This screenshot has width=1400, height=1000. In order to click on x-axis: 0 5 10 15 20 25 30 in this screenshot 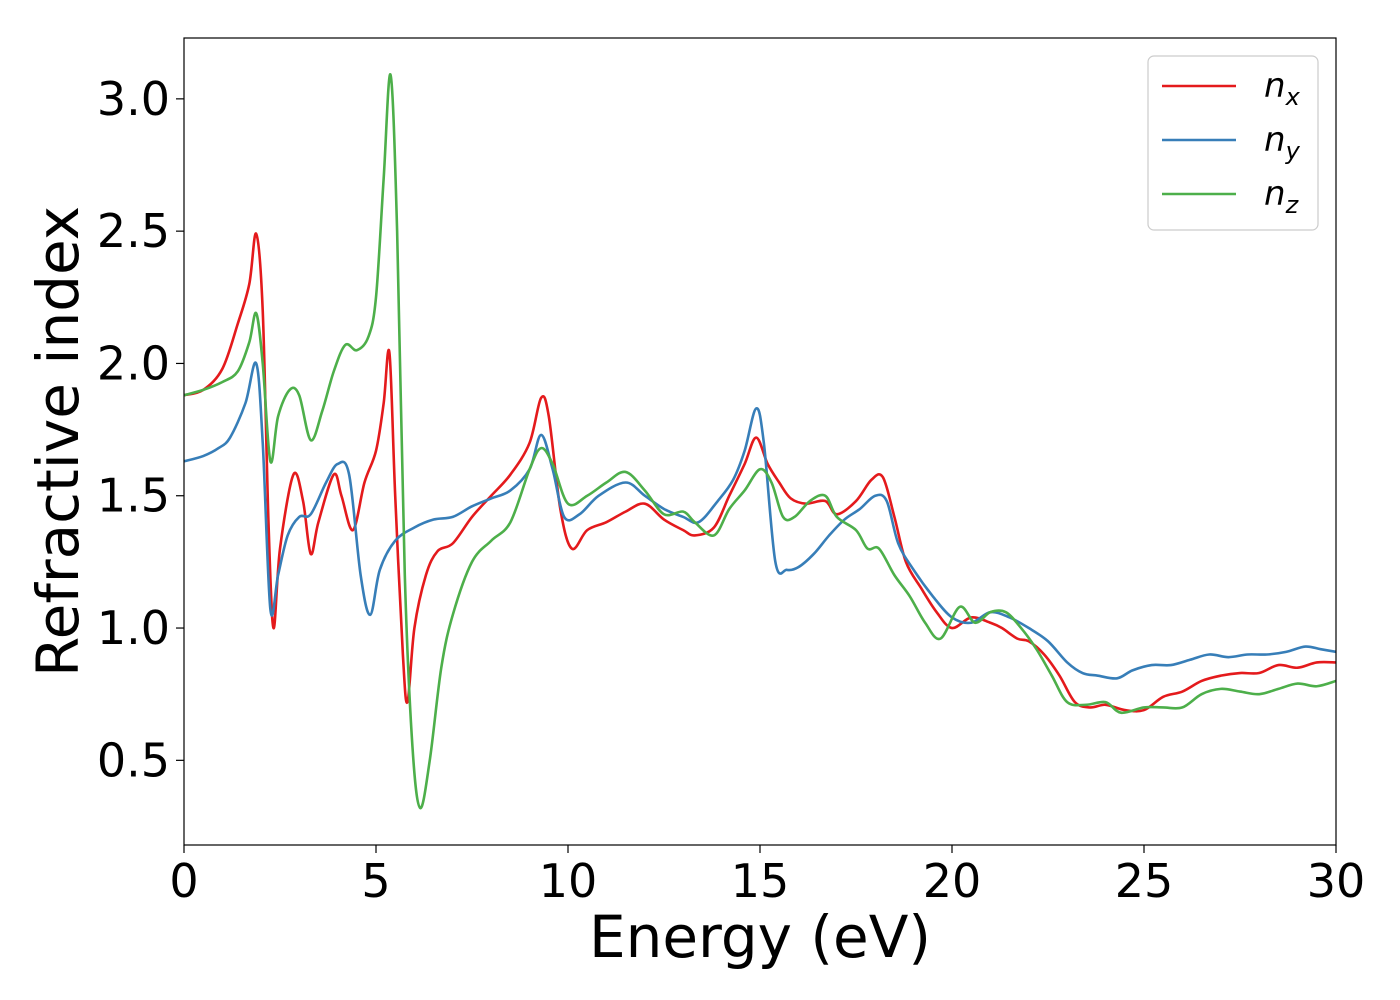, I will do `click(767, 876)`.